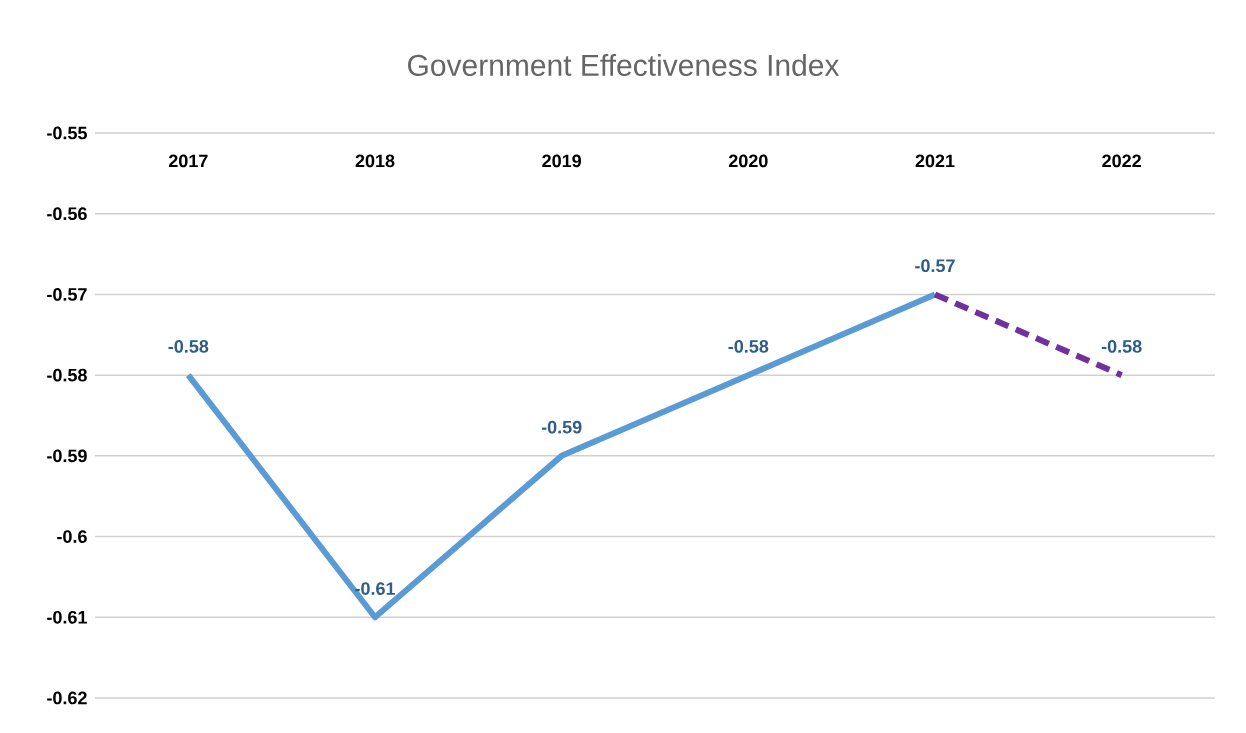  Describe the element at coordinates (561, 427) in the screenshot. I see `data-label: -0.59` at that location.